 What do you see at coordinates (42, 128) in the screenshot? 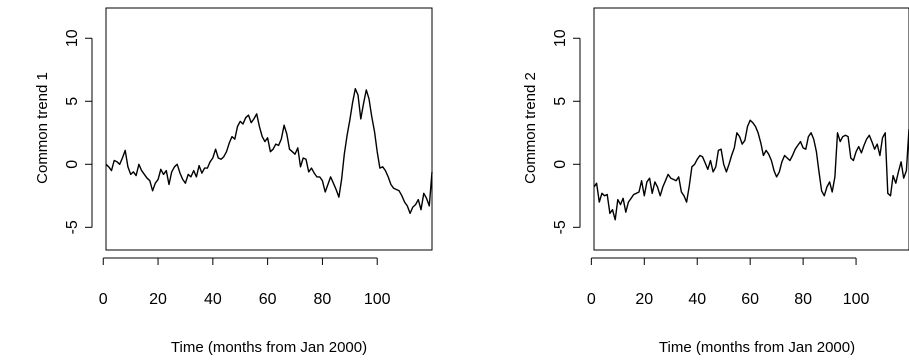
I see `y-axis-title: Common trend 1` at bounding box center [42, 128].